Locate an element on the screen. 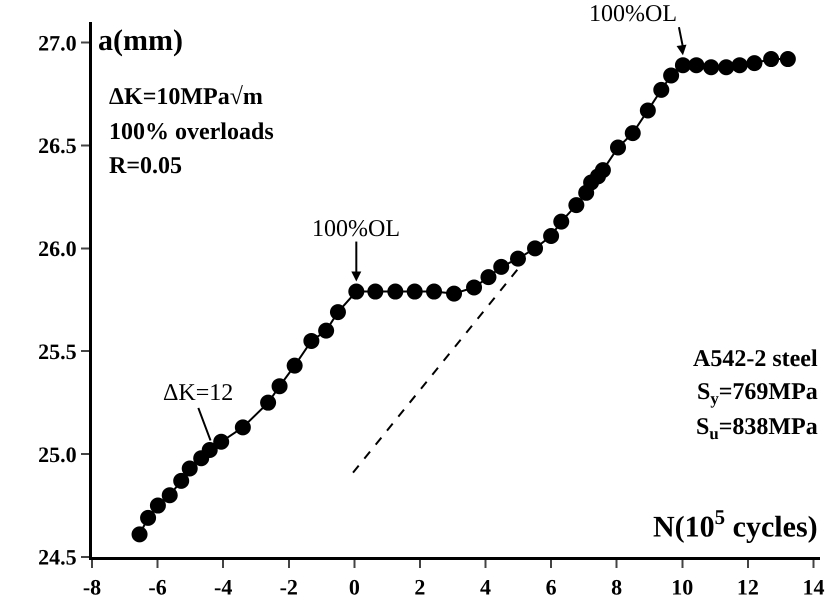 This screenshot has height=601, width=827. x-tick-label: 8 is located at coordinates (616, 587).